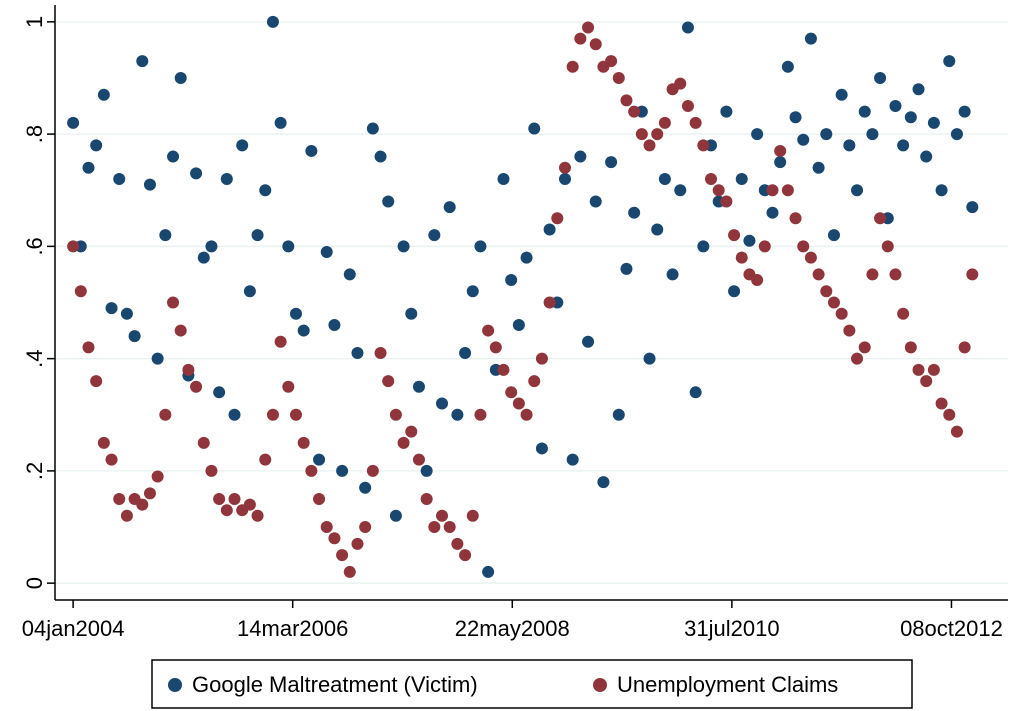 This screenshot has height=711, width=1016. I want to click on y-tick-label: .4, so click(34, 358).